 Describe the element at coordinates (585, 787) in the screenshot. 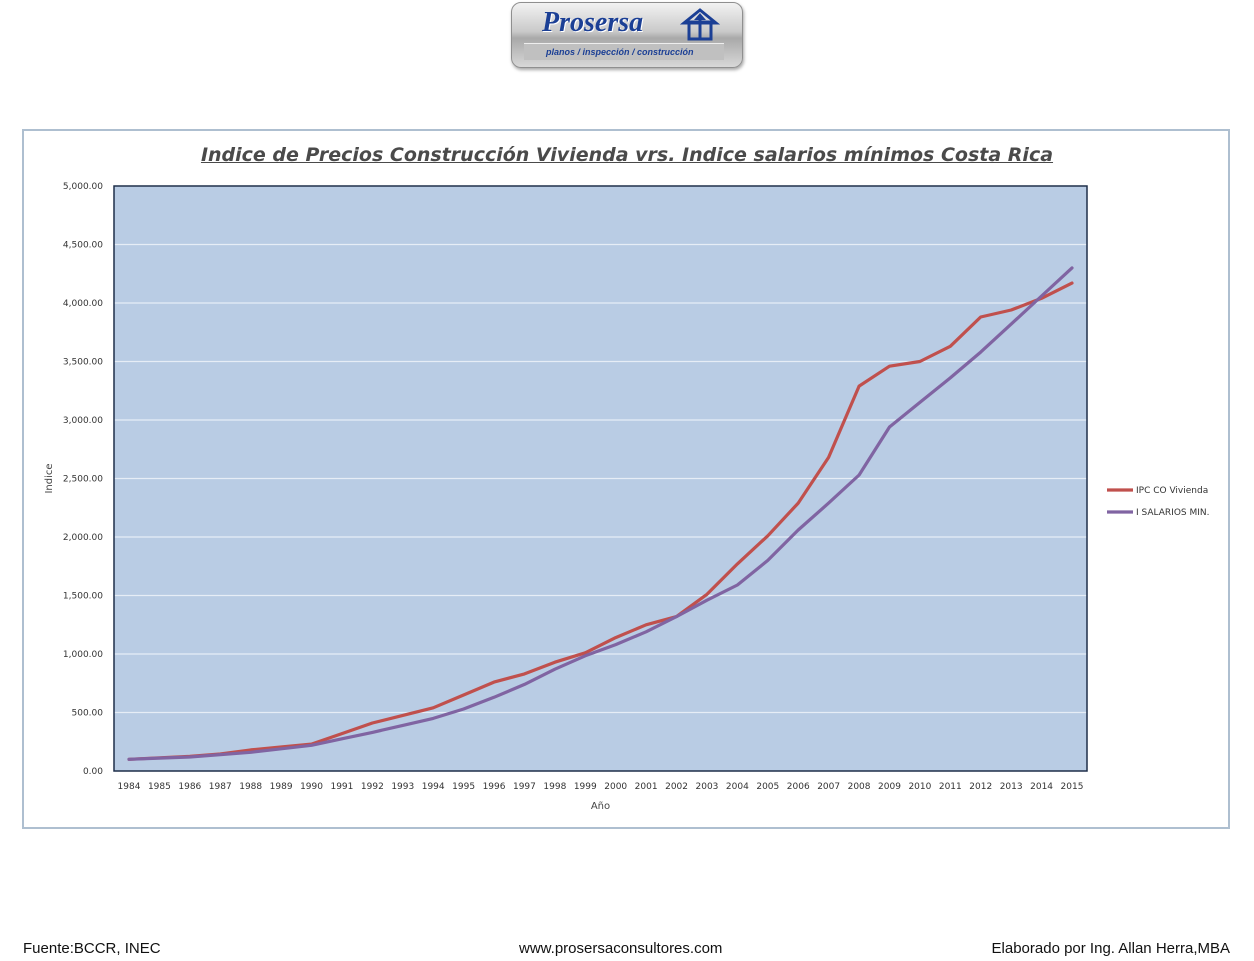

I see `x-tick-label: 1999` at that location.